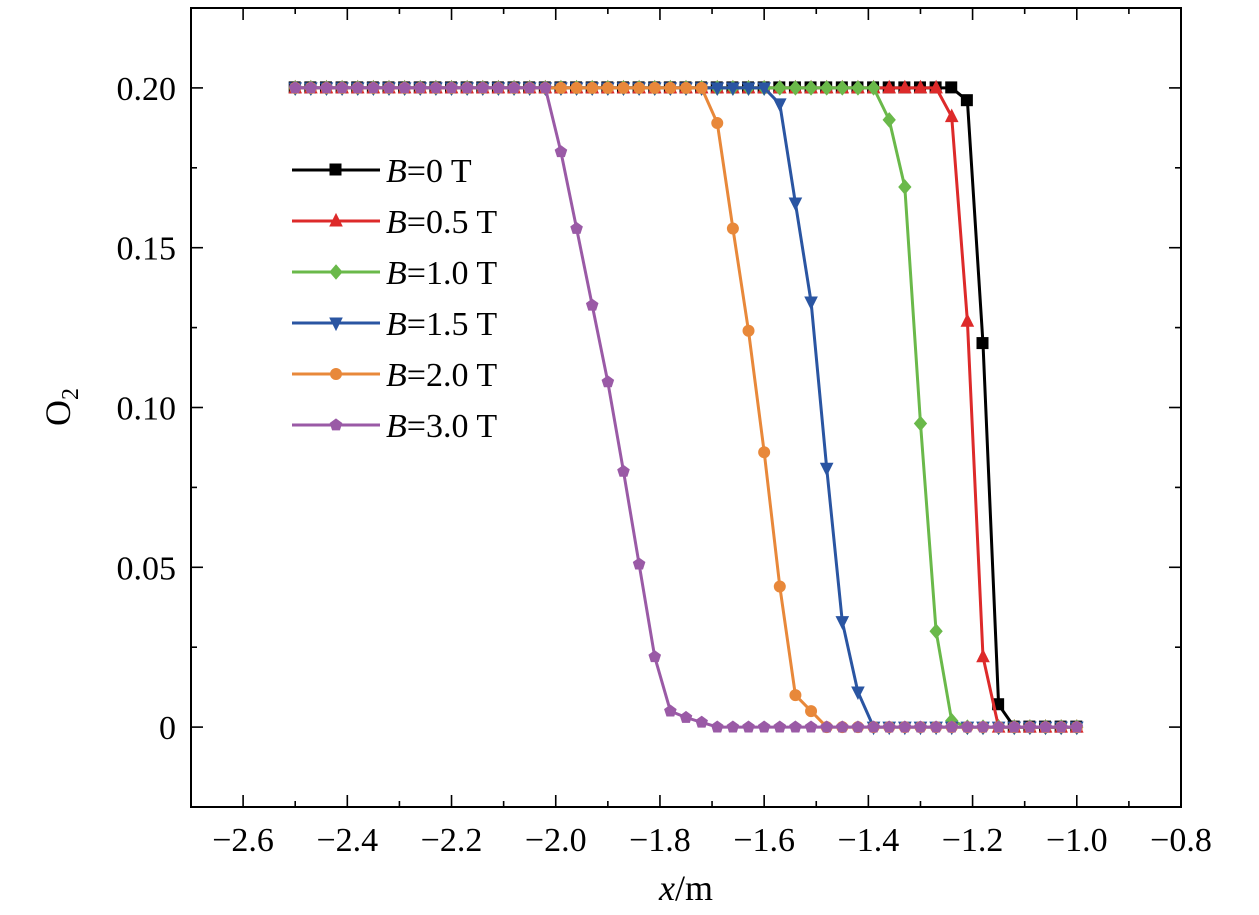 This screenshot has height=915, width=1259. I want to click on legend-label: B=3.0 T, so click(441, 426).